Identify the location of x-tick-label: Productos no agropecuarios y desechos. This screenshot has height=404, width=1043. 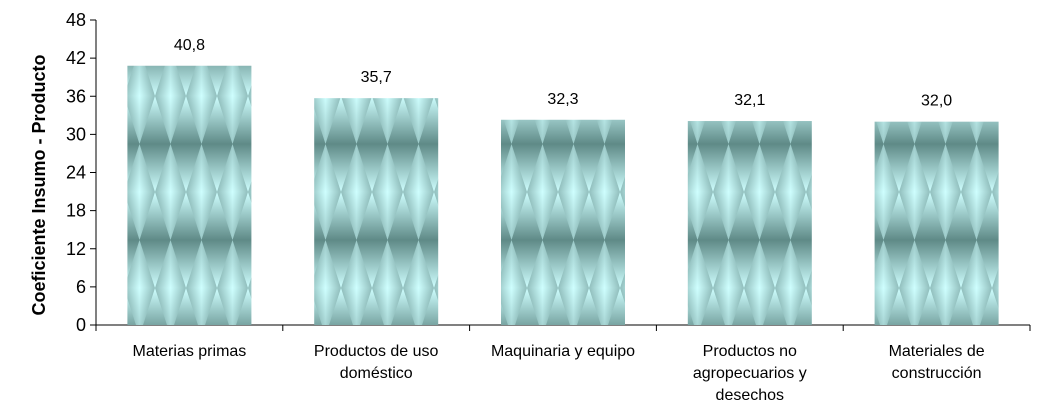
(750, 373).